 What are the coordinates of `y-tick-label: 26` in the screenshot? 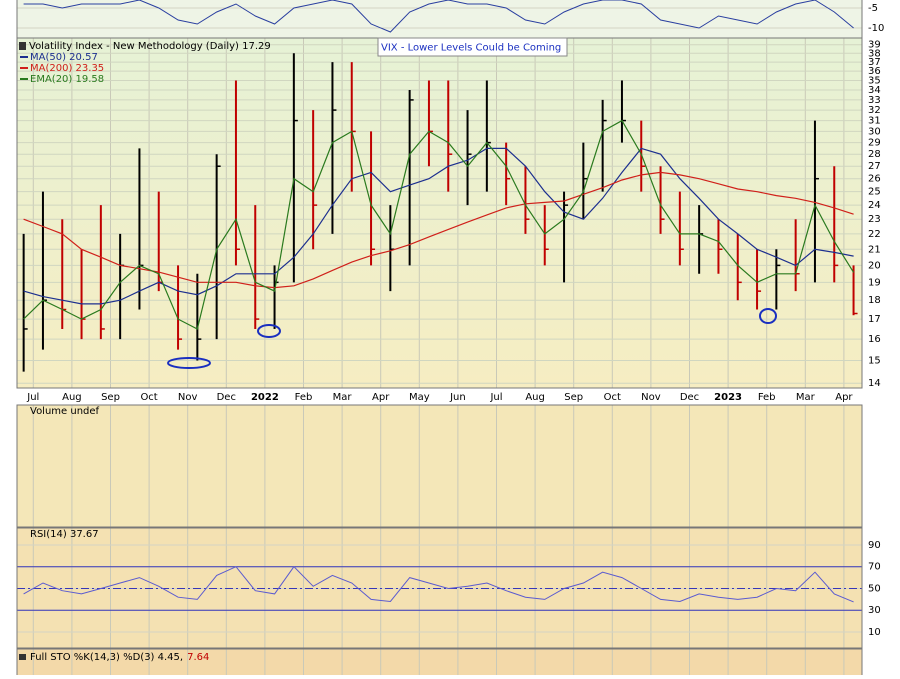 It's located at (874, 179).